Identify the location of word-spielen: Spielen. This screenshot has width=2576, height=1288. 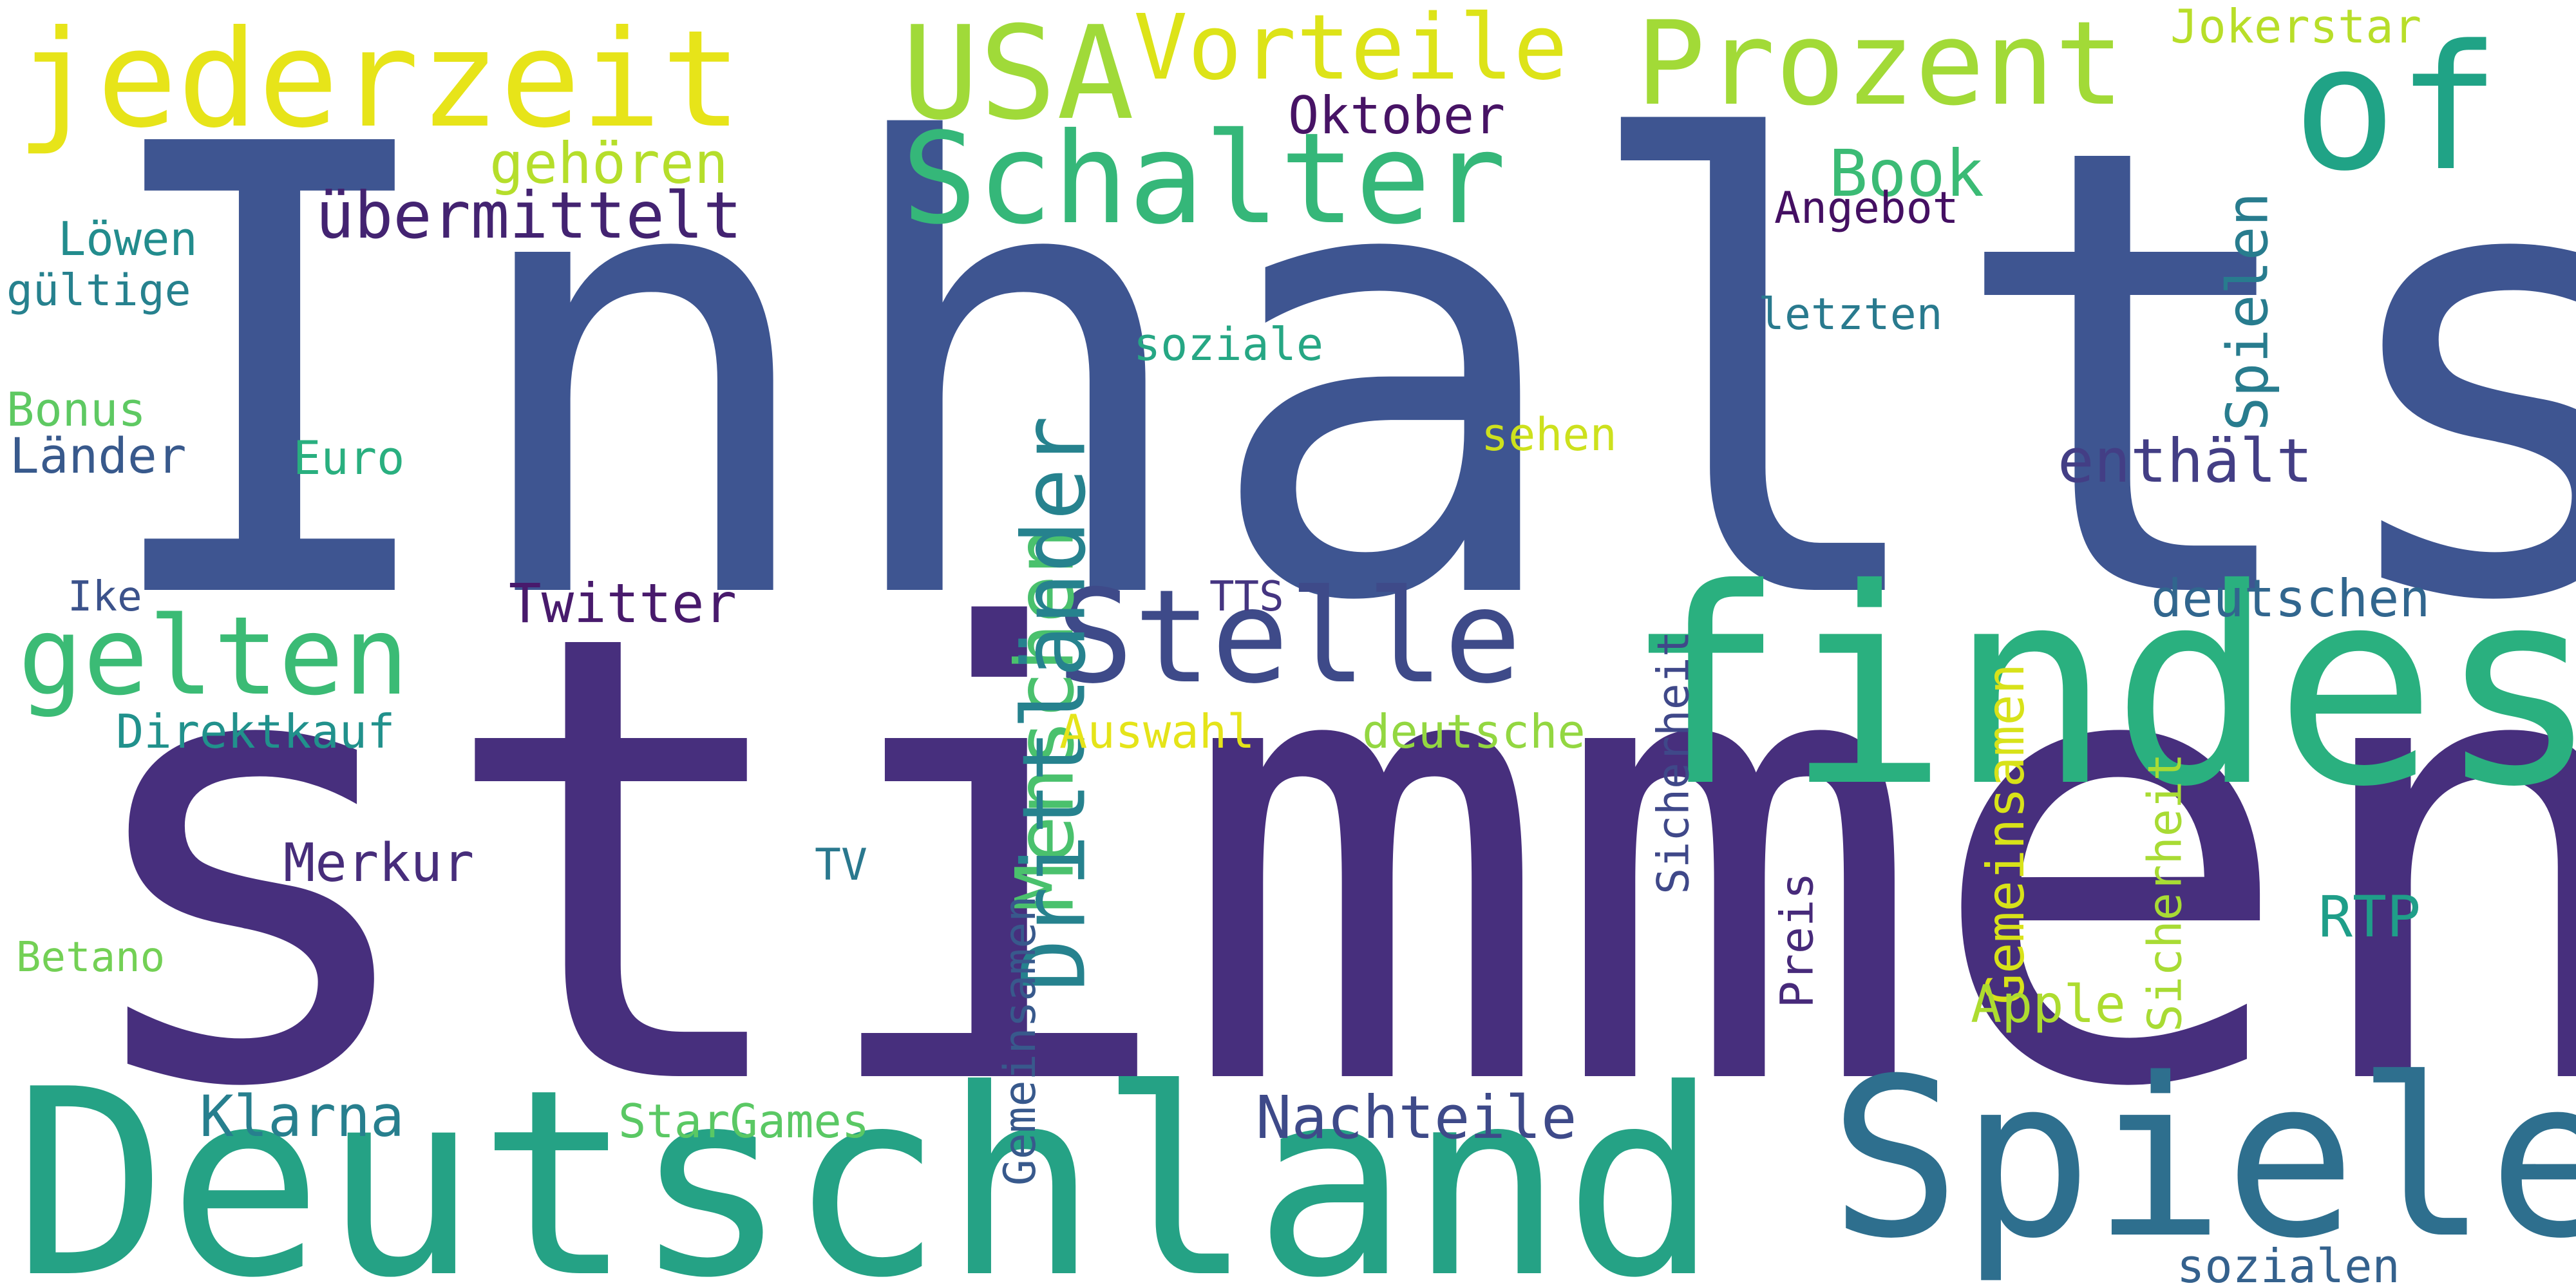
(2247, 311).